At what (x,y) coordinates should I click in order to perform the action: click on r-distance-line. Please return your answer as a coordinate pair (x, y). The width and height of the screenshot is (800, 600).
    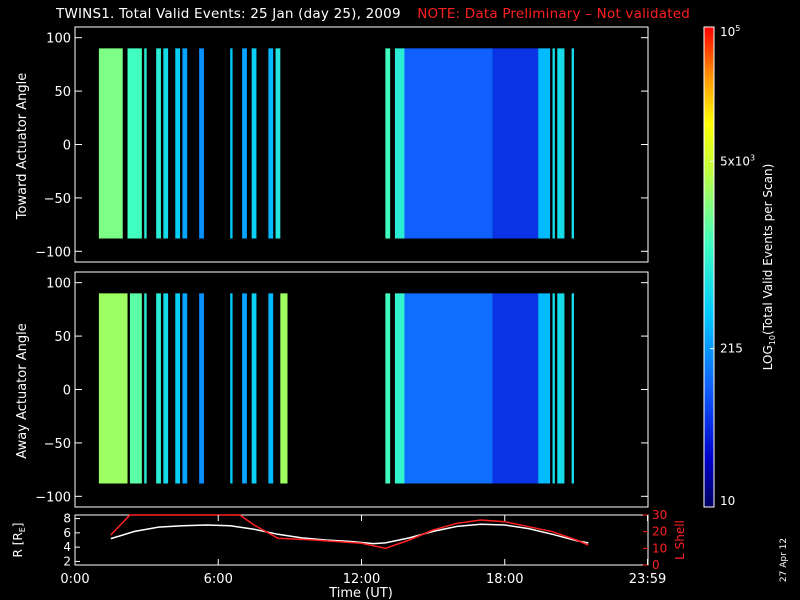
    Looking at the image, I should click on (349, 534).